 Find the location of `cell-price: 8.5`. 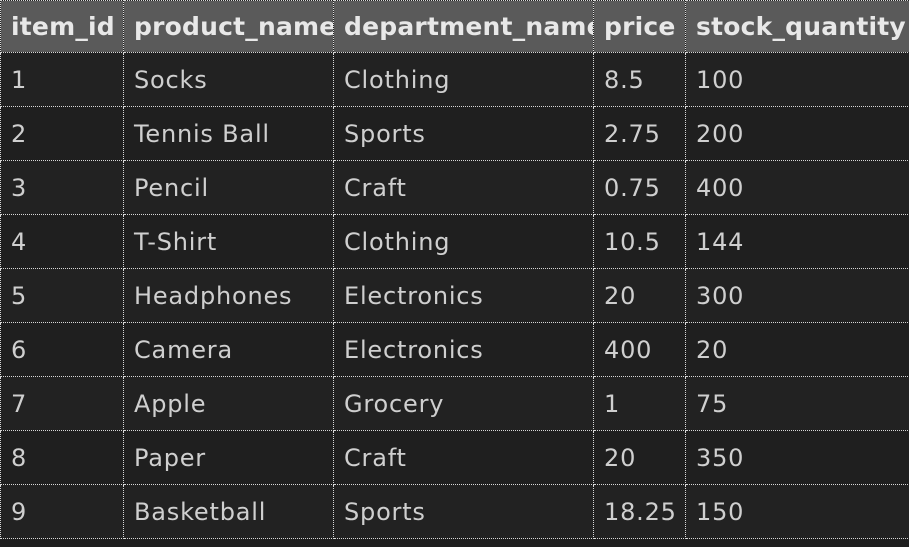

cell-price: 8.5 is located at coordinates (639, 79).